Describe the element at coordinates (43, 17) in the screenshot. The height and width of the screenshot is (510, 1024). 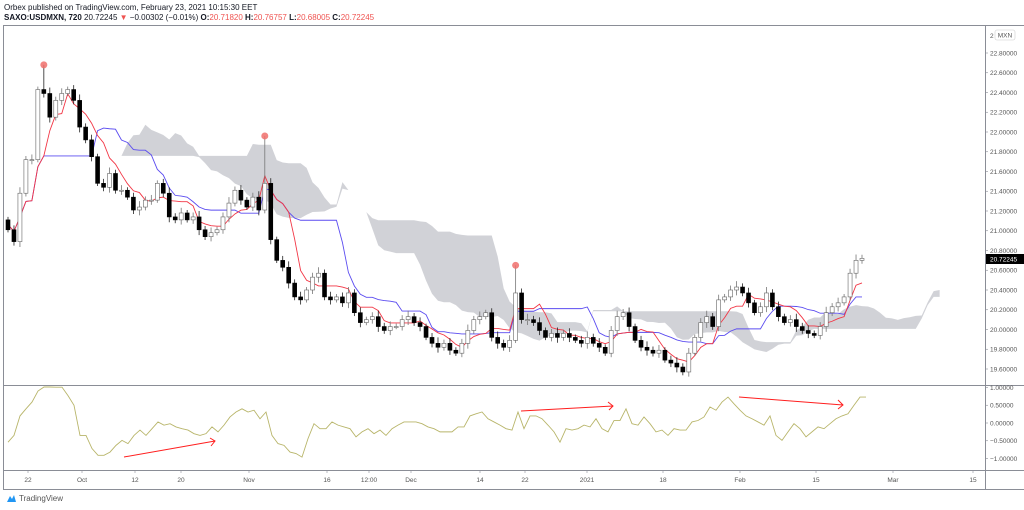
I see `symbol-name: SAXO:USDMXN, 720` at that location.